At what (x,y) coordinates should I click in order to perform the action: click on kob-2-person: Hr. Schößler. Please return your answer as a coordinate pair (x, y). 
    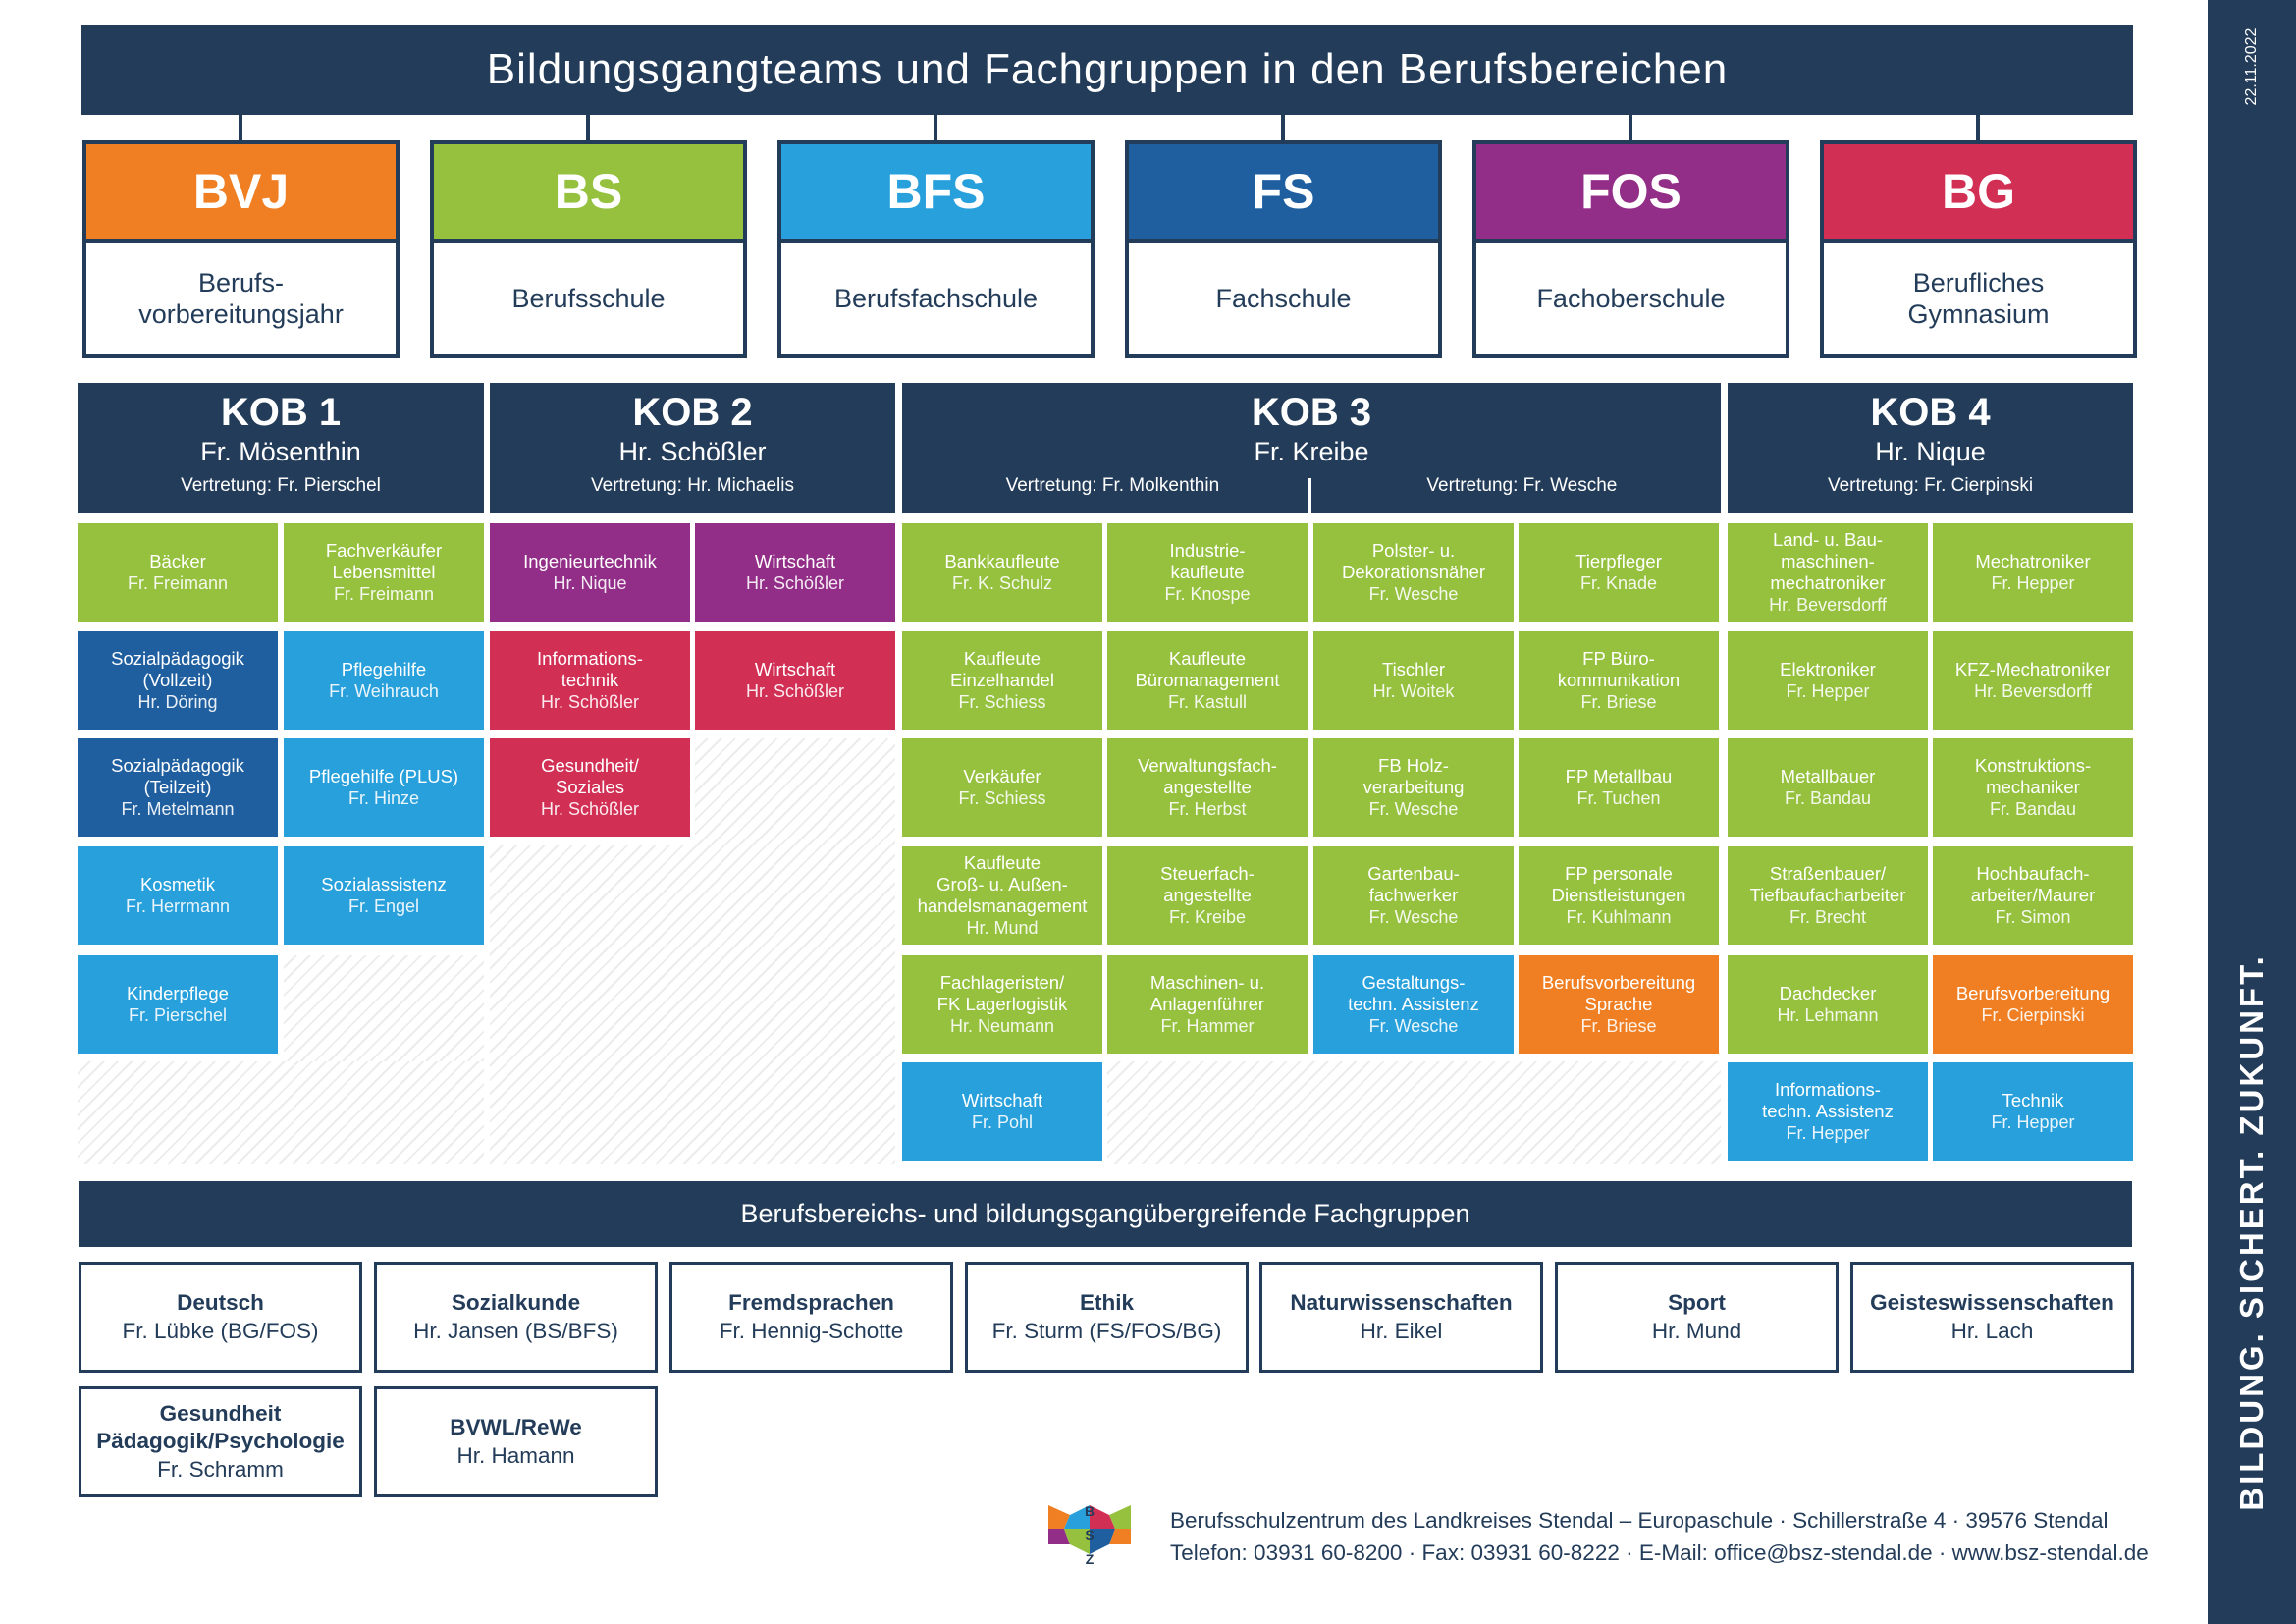
    Looking at the image, I should click on (692, 451).